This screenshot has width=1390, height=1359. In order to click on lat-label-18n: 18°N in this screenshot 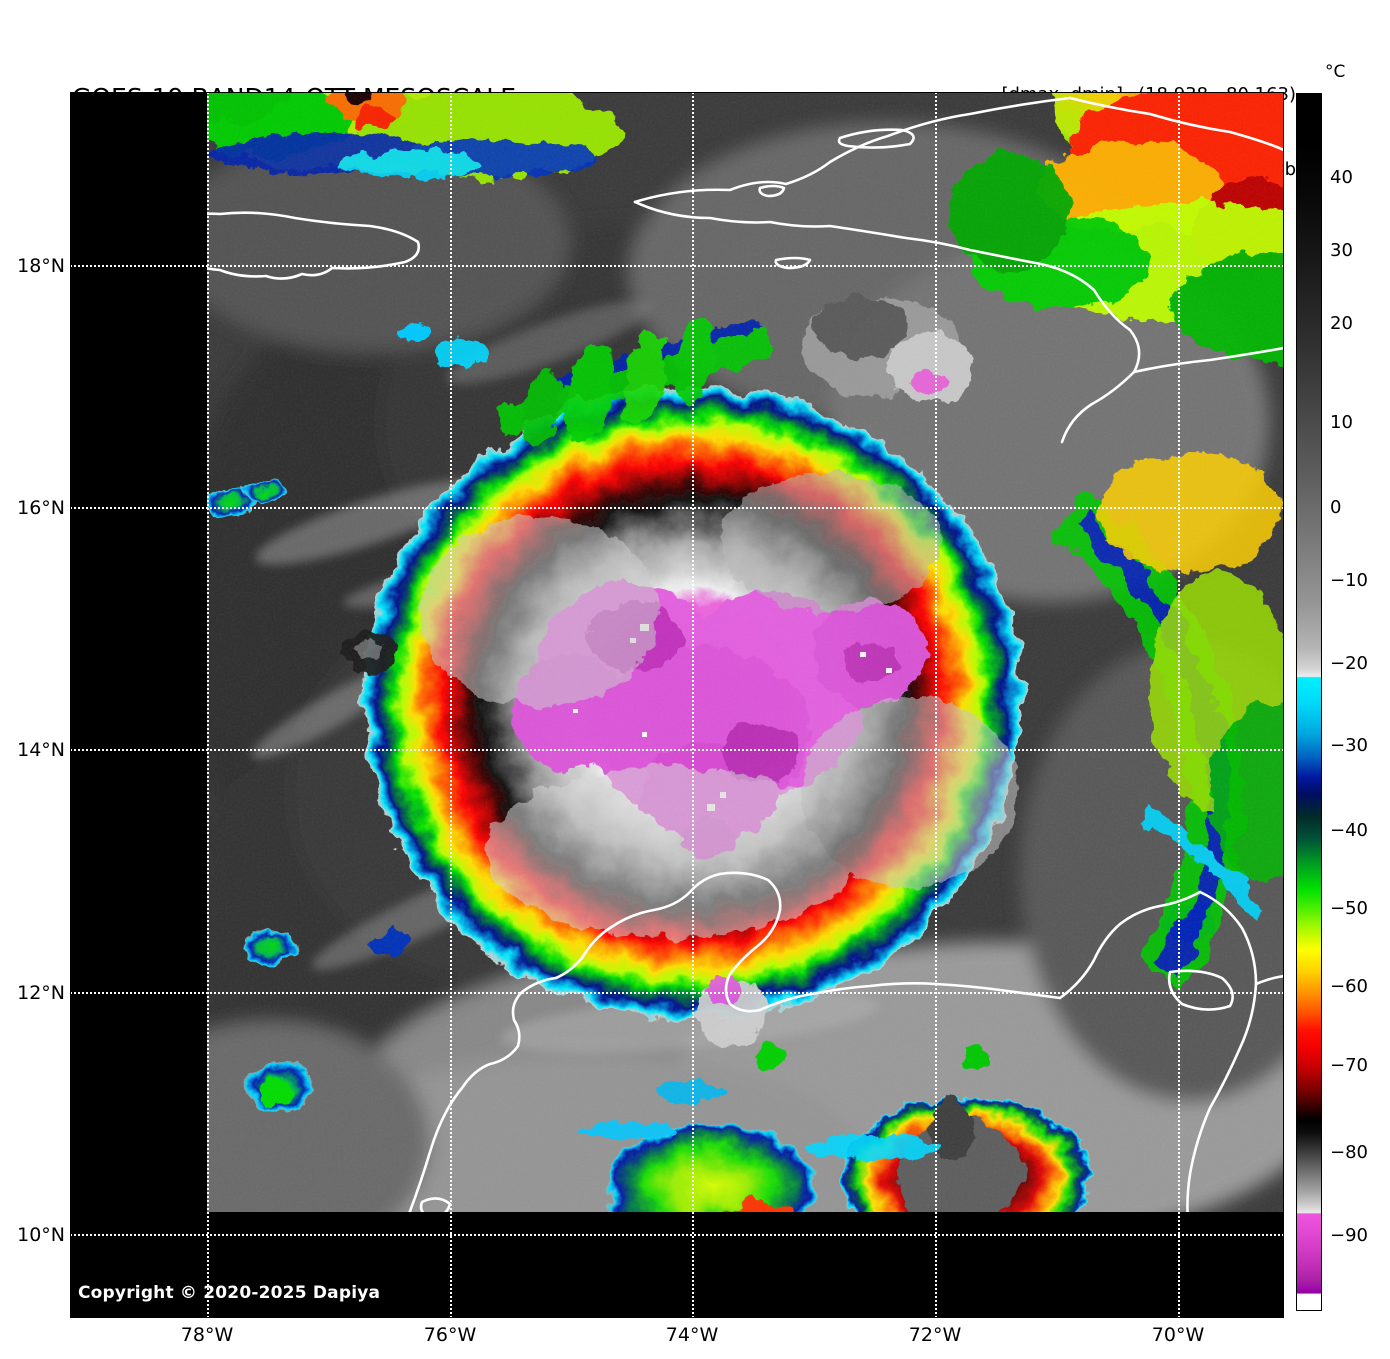, I will do `click(41, 266)`.